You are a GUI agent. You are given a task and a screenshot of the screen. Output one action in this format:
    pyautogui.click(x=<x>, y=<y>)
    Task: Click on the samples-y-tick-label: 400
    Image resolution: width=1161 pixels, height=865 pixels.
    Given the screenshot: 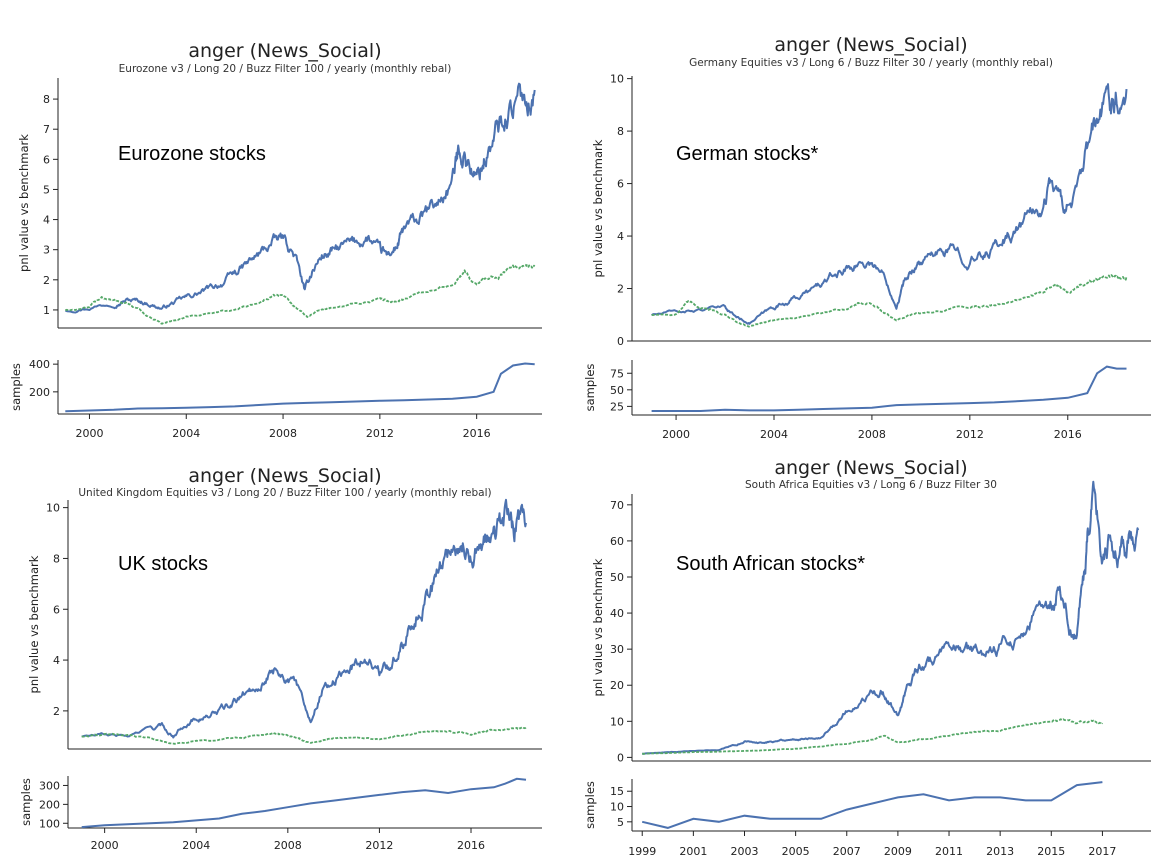 What is the action you would take?
    pyautogui.click(x=39, y=364)
    